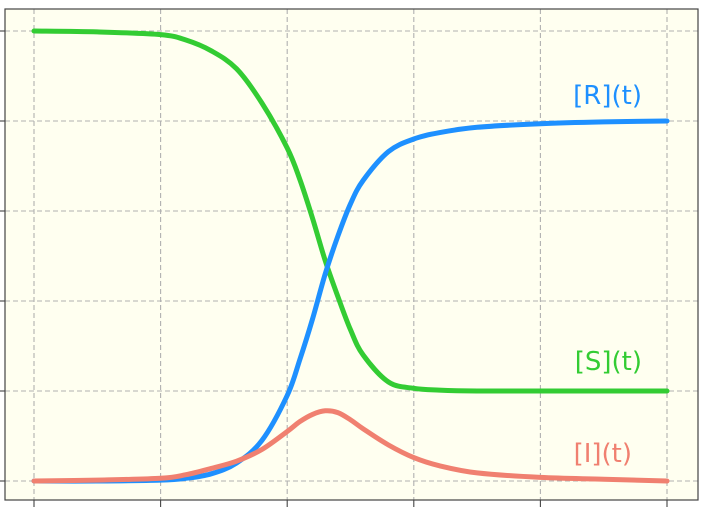 The height and width of the screenshot is (510, 704). What do you see at coordinates (607, 275) in the screenshot?
I see `series-labels: [R](t) [S](t) [I](t)` at bounding box center [607, 275].